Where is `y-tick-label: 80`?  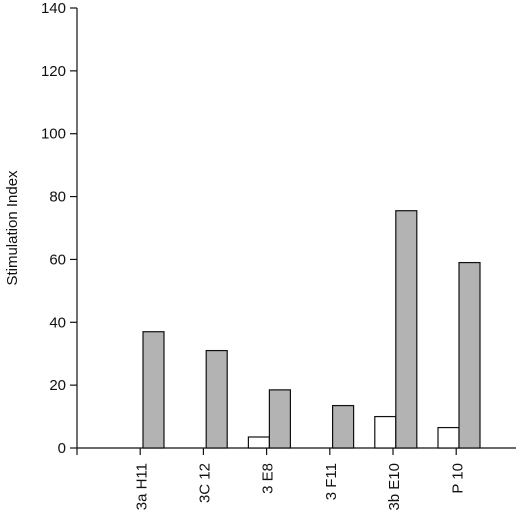 y-tick-label: 80 is located at coordinates (57, 197).